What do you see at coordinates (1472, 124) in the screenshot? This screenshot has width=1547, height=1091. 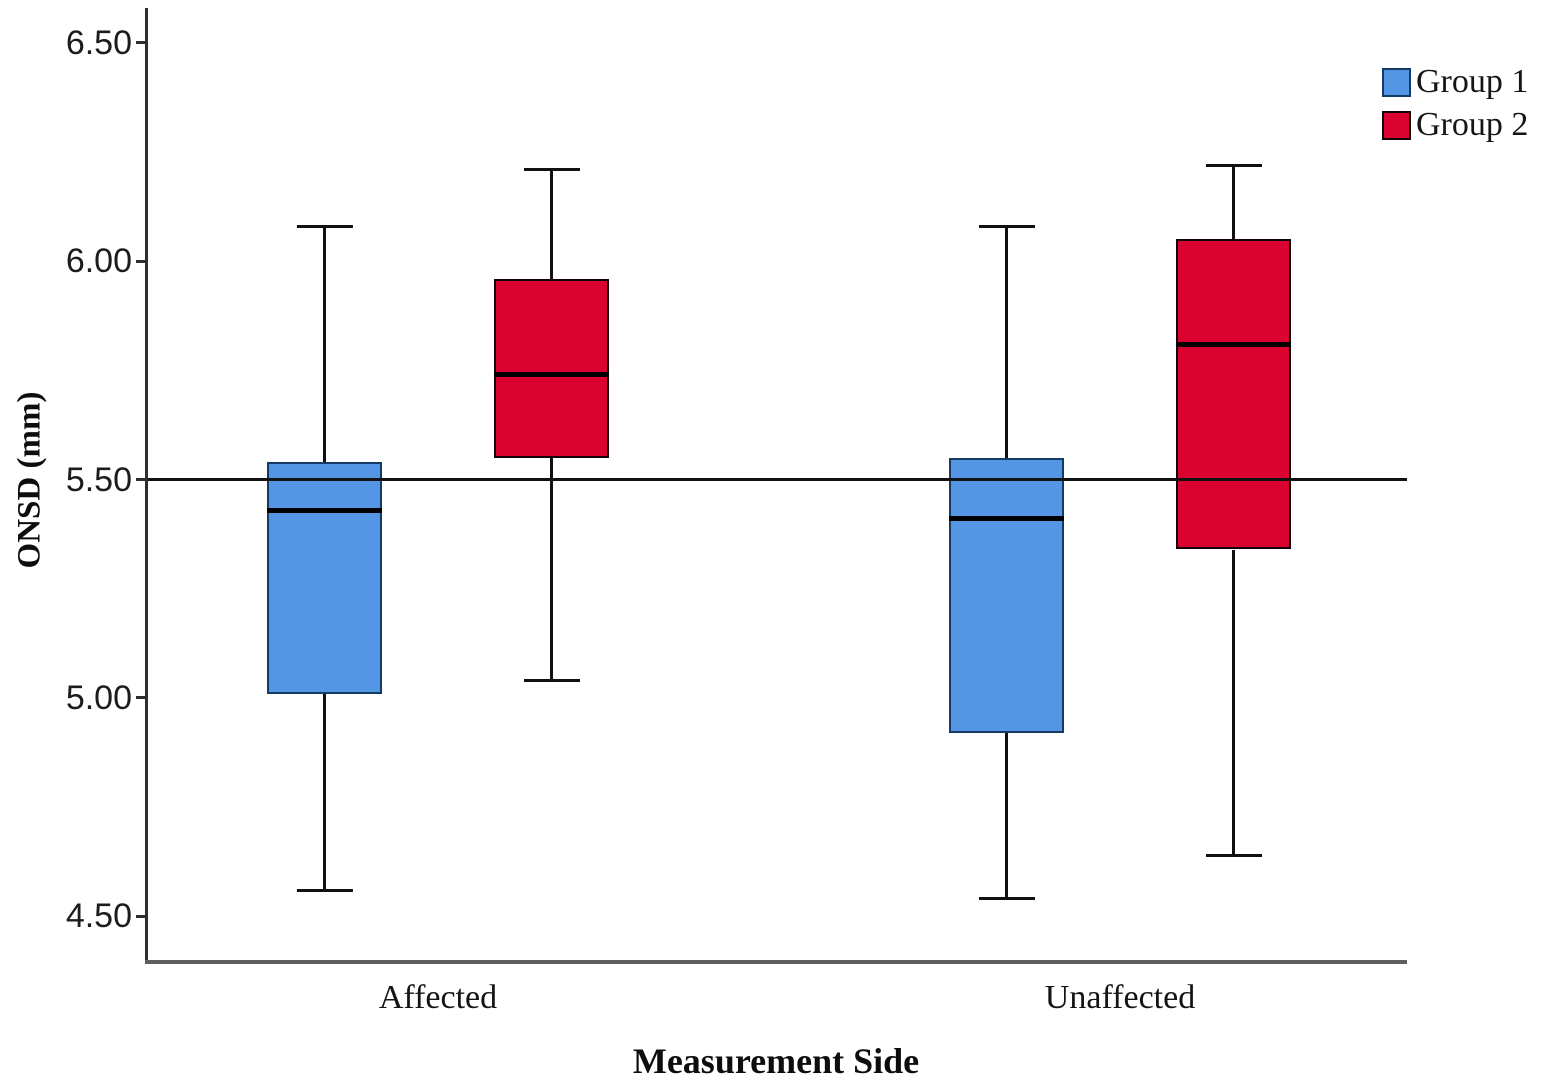 I see `legend-label-group2: Group 2` at bounding box center [1472, 124].